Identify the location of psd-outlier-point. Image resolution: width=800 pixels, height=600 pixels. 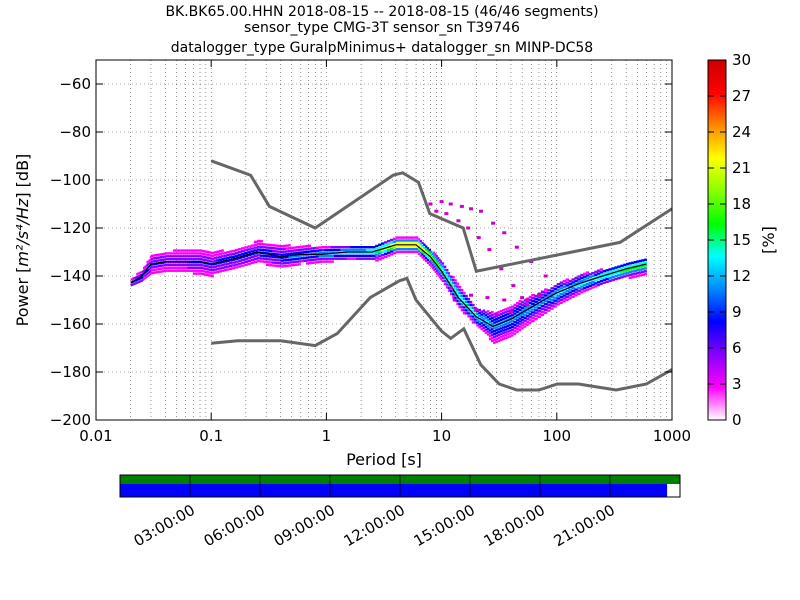
(436, 211).